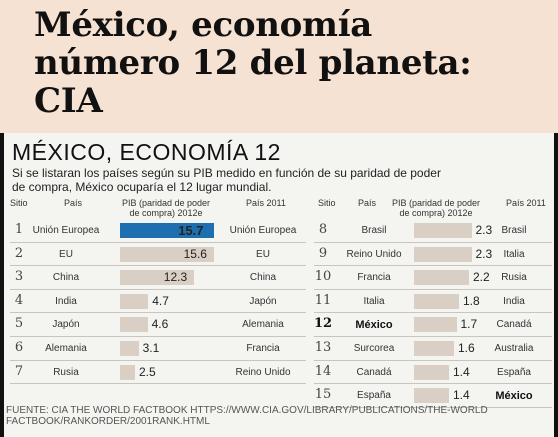 The height and width of the screenshot is (437, 558). What do you see at coordinates (374, 254) in the screenshot?
I see `country-label: Reino Unido` at bounding box center [374, 254].